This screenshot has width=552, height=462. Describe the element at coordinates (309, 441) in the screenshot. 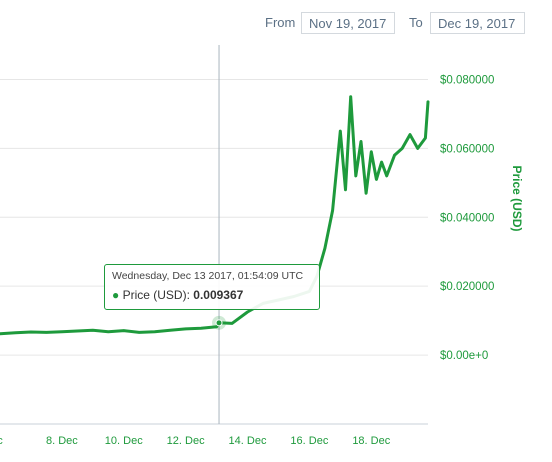

I see `x-tick-label: 16. Dec` at that location.